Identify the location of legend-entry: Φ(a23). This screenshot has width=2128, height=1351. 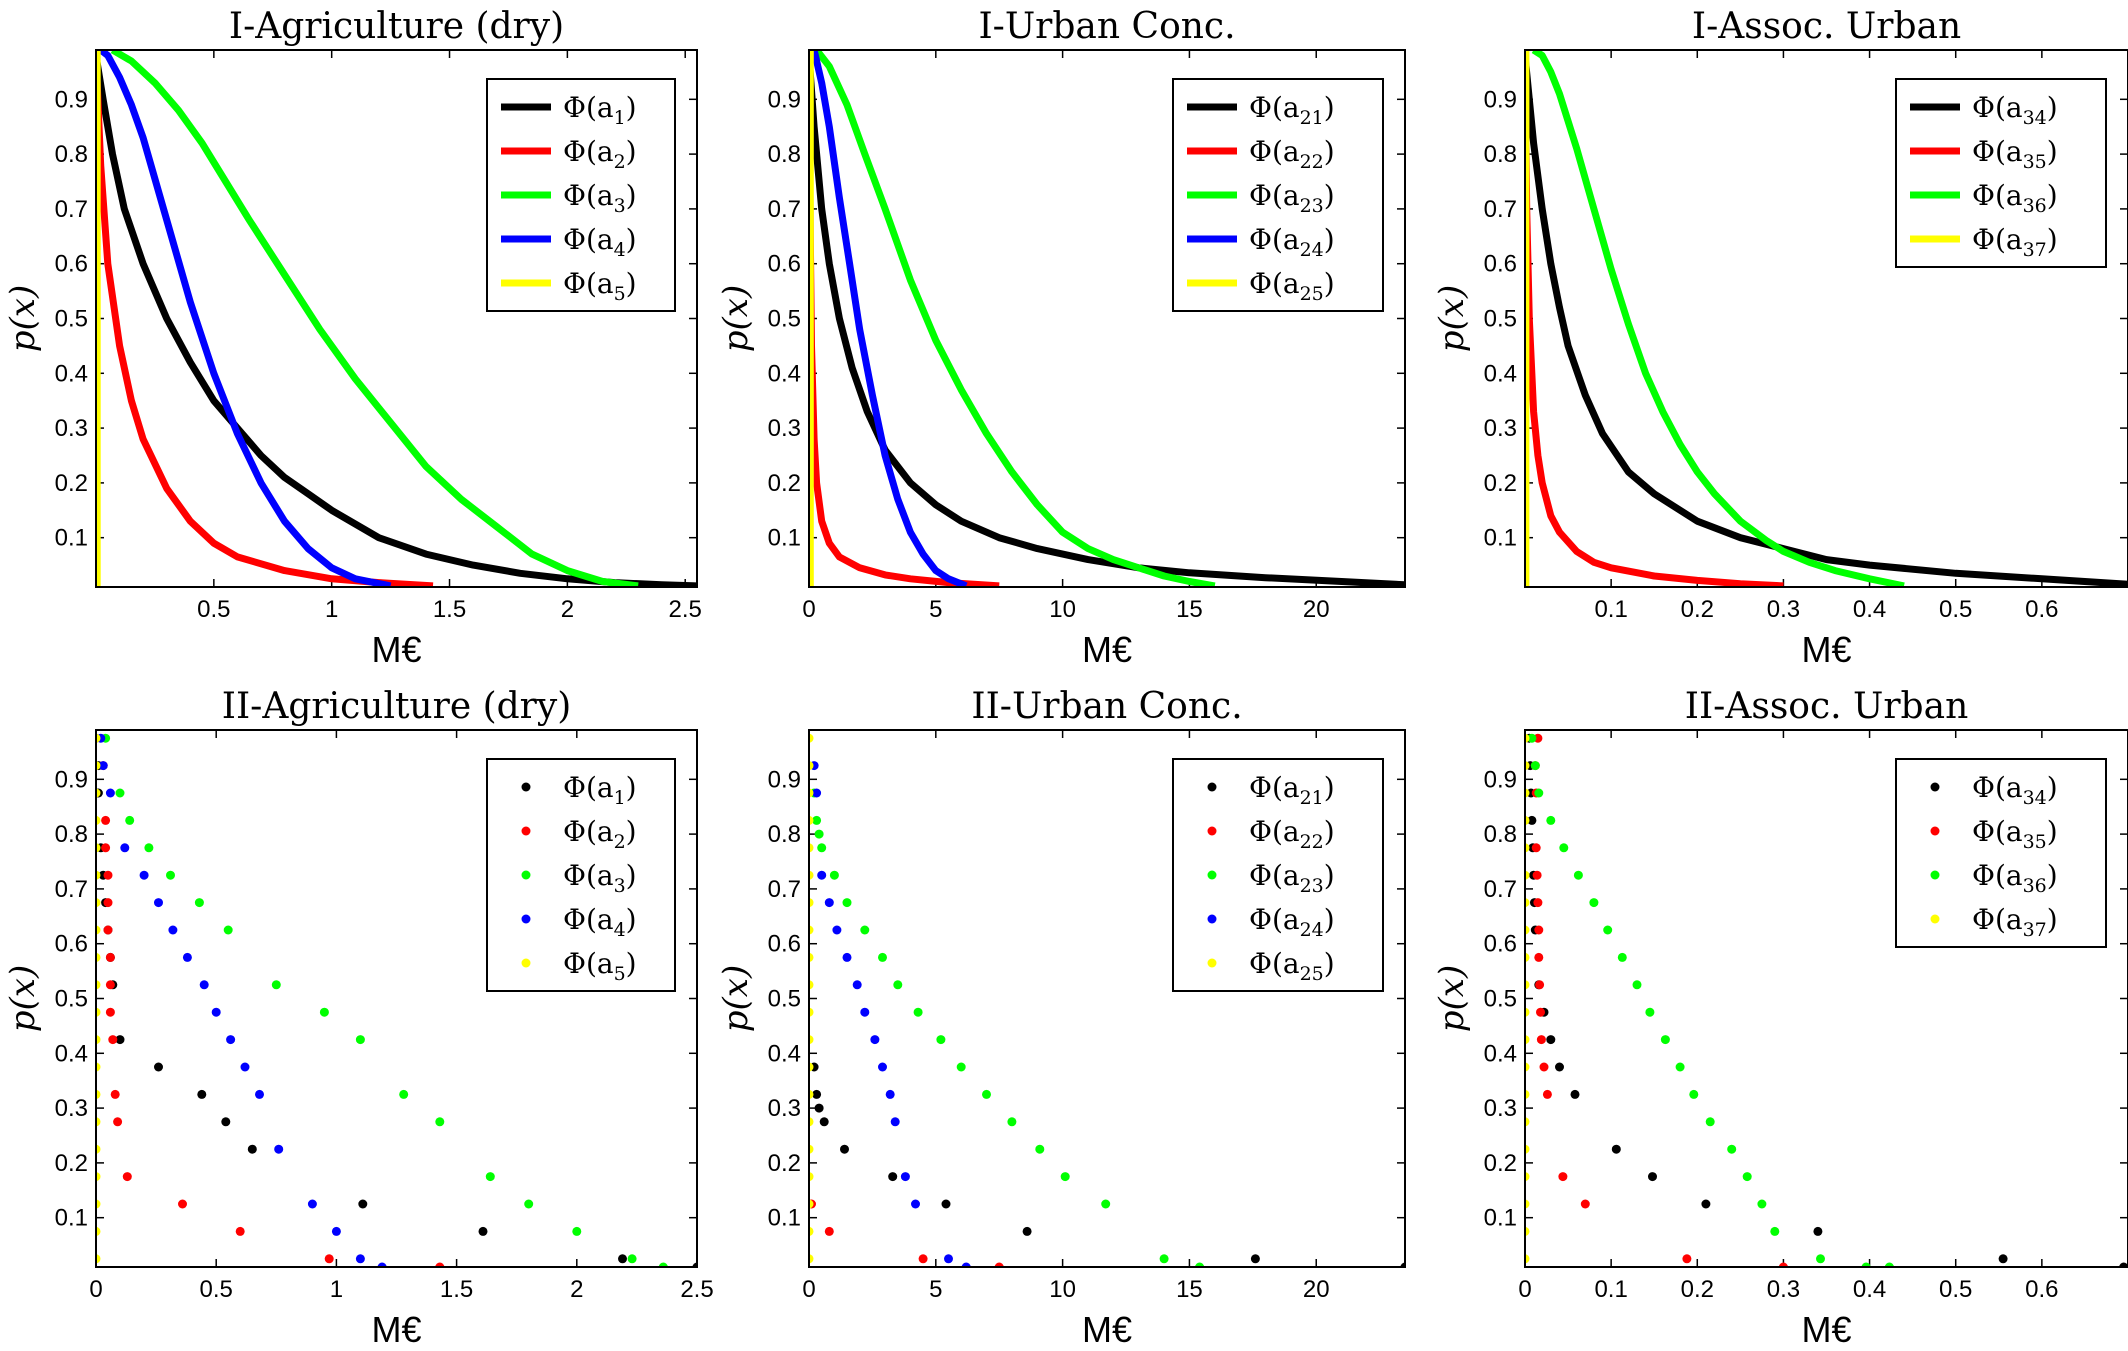
(1292, 198).